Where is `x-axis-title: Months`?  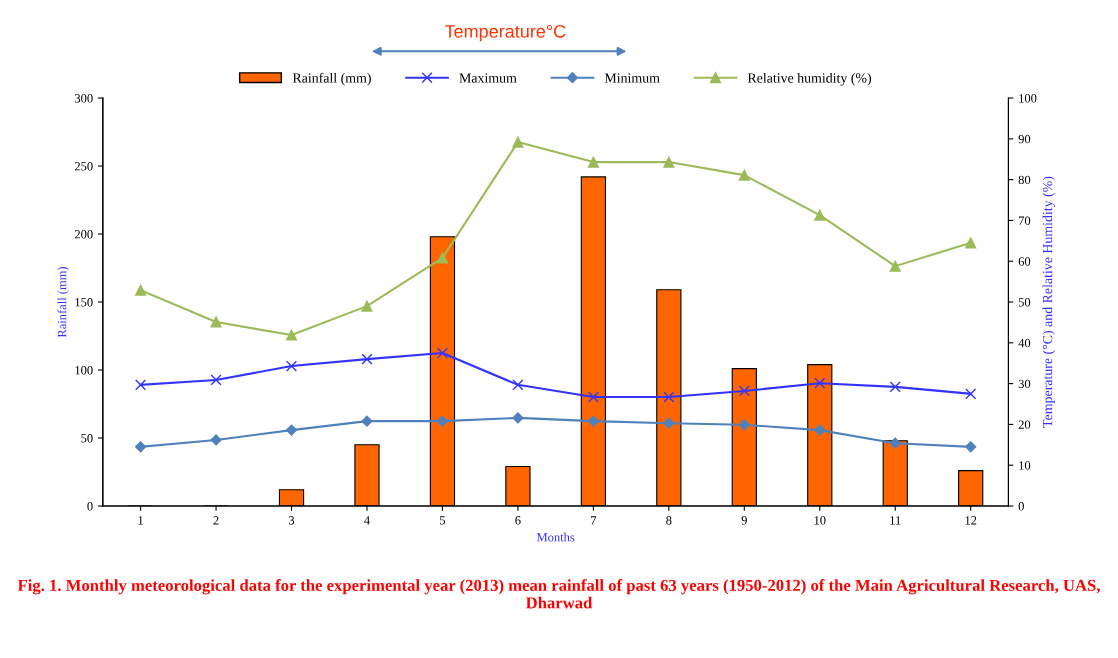
x-axis-title: Months is located at coordinates (555, 537).